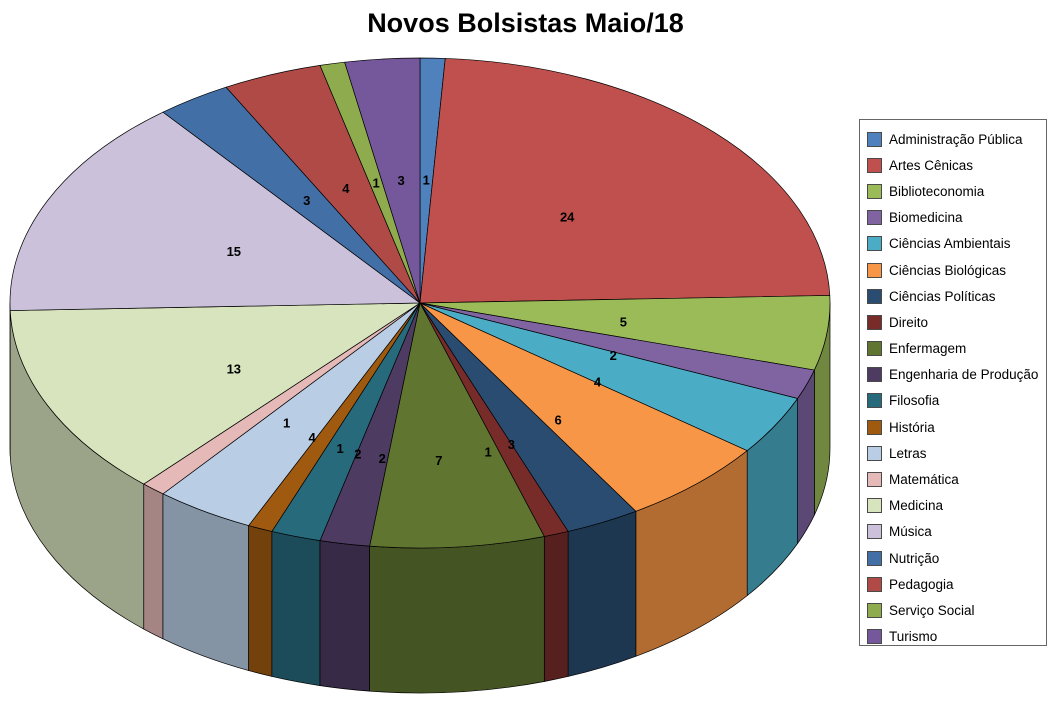 The image size is (1051, 711). I want to click on legend-item-pedagogia: Pedagogia, so click(956, 584).